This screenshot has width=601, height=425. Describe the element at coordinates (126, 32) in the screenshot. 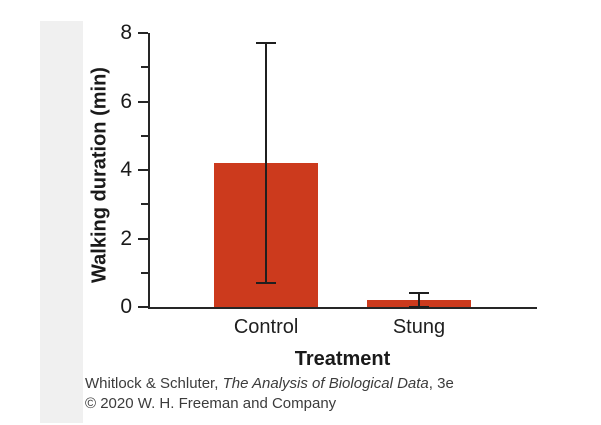

I see `y-axis-tick-label: 8` at that location.